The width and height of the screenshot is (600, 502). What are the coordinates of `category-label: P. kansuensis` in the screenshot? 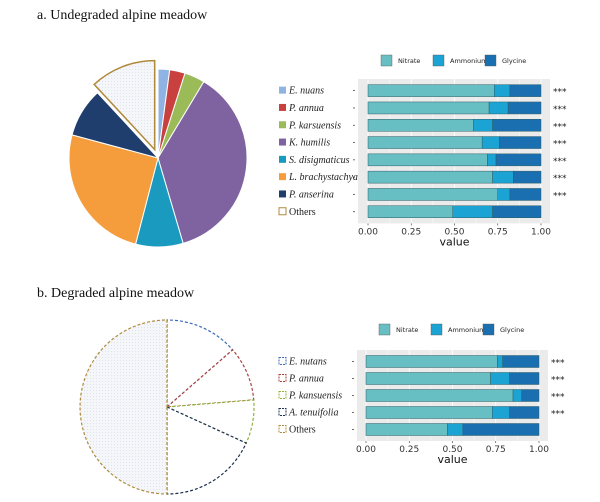 It's located at (315, 396).